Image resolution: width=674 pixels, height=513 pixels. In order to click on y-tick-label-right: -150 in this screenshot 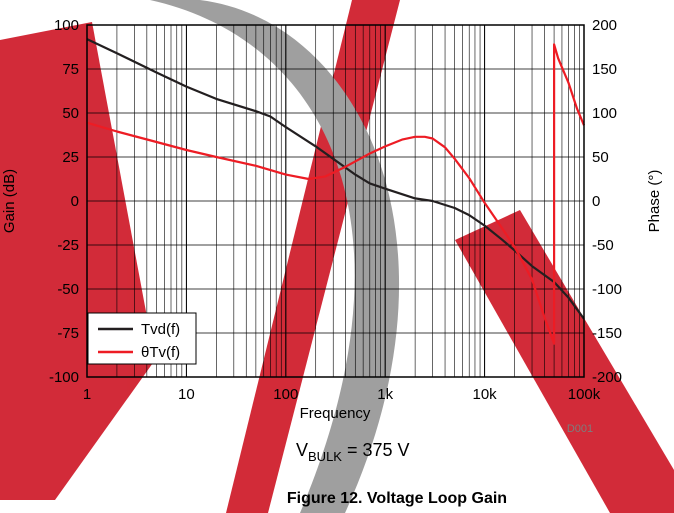, I will do `click(607, 333)`.